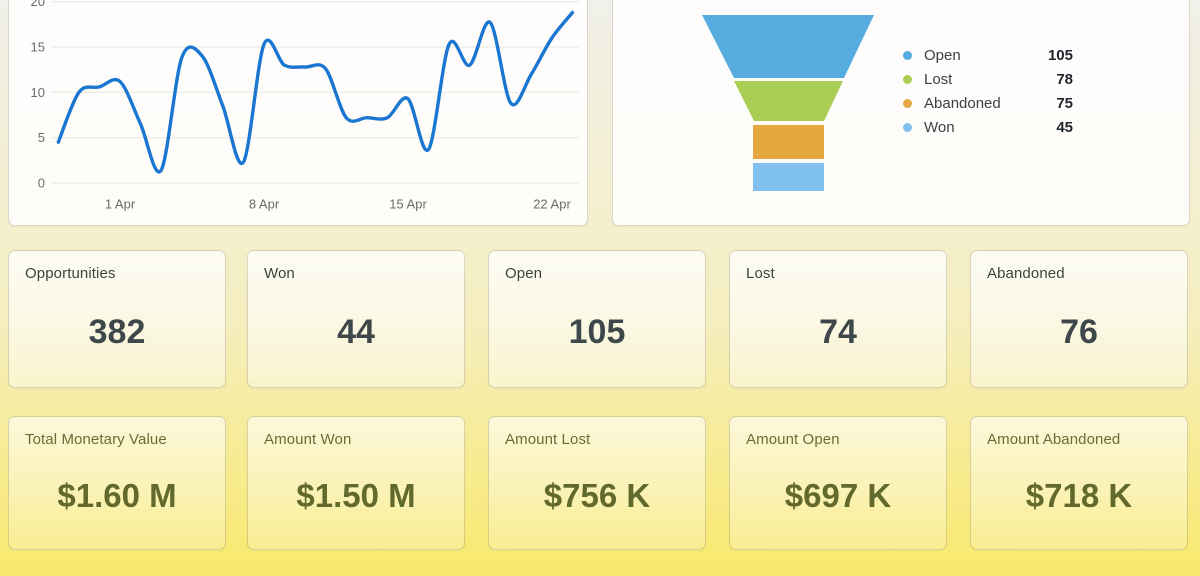 The image size is (1200, 576). Describe the element at coordinates (264, 204) in the screenshot. I see `x-axis-tick: 8 Apr` at that location.